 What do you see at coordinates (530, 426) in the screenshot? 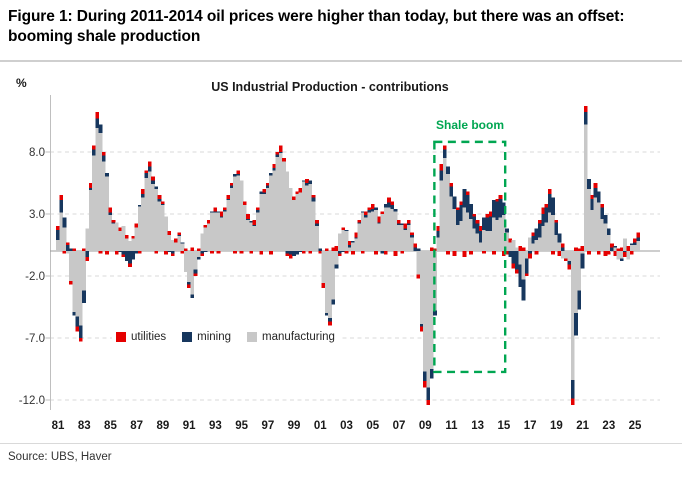
I see `x-tick-label: 17` at bounding box center [530, 426].